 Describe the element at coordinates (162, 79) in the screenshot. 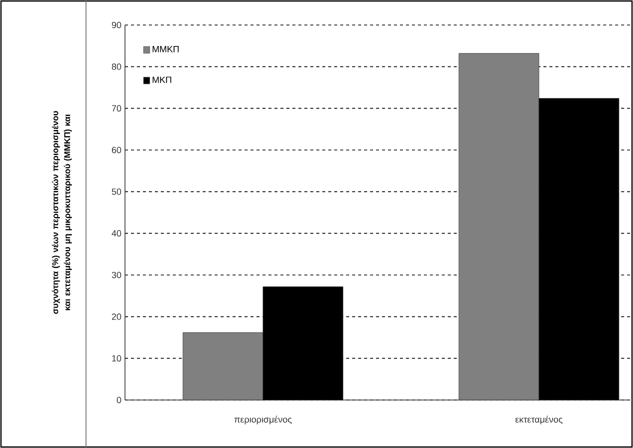

I see `legend-label: ΜΚΠ` at that location.